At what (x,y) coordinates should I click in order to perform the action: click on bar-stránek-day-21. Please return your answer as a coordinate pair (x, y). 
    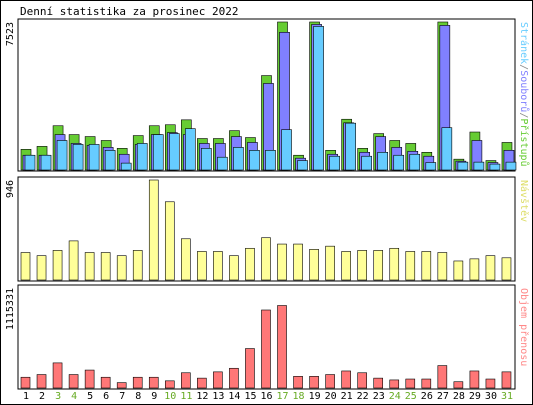
    Looking at the image, I should click on (350, 146).